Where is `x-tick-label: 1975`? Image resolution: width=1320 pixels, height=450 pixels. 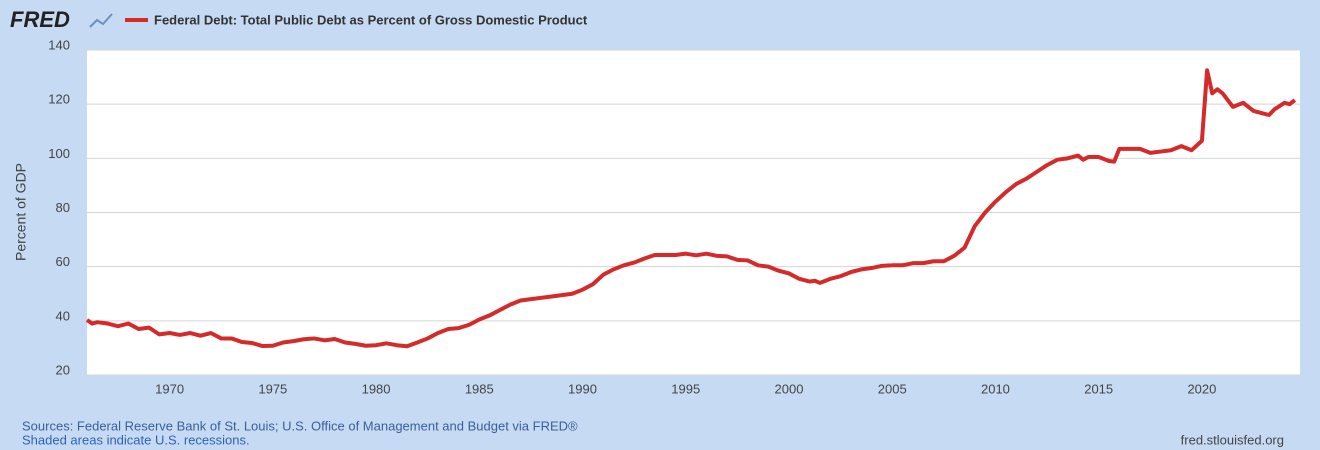
x-tick-label: 1975 is located at coordinates (272, 388).